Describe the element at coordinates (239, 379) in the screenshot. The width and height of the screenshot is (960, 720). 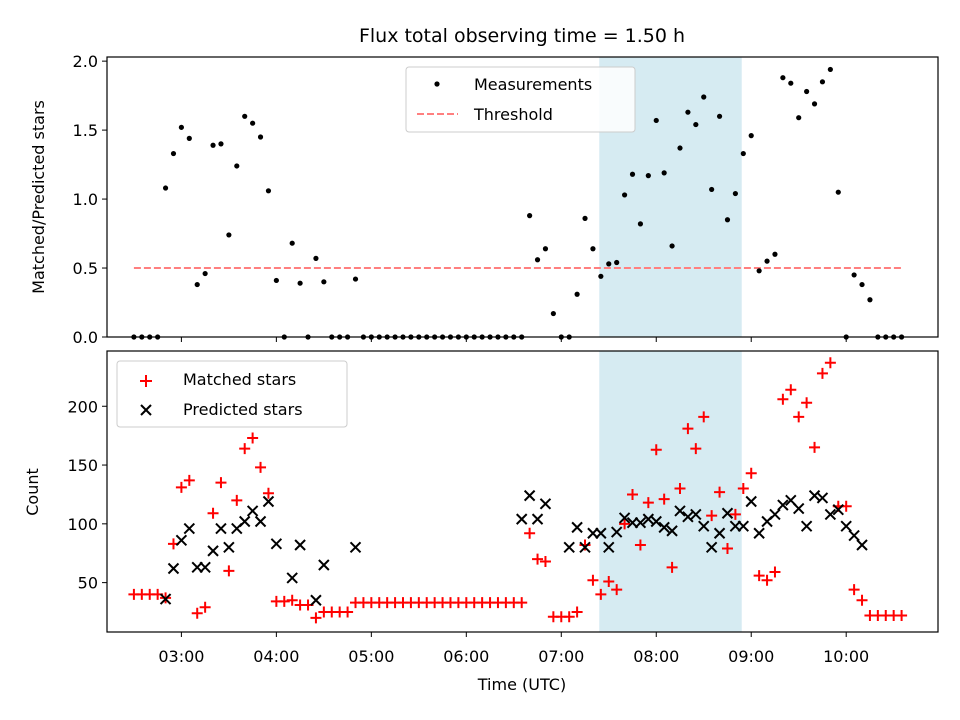
I see `legend-label-matched: Matched stars` at that location.